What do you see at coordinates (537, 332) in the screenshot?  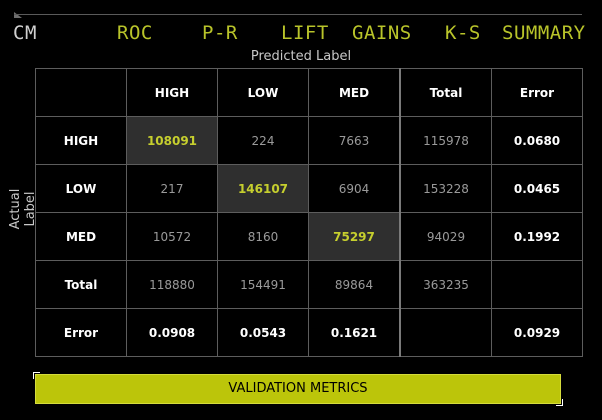 I see `cell-error-error: 0.0929` at bounding box center [537, 332].